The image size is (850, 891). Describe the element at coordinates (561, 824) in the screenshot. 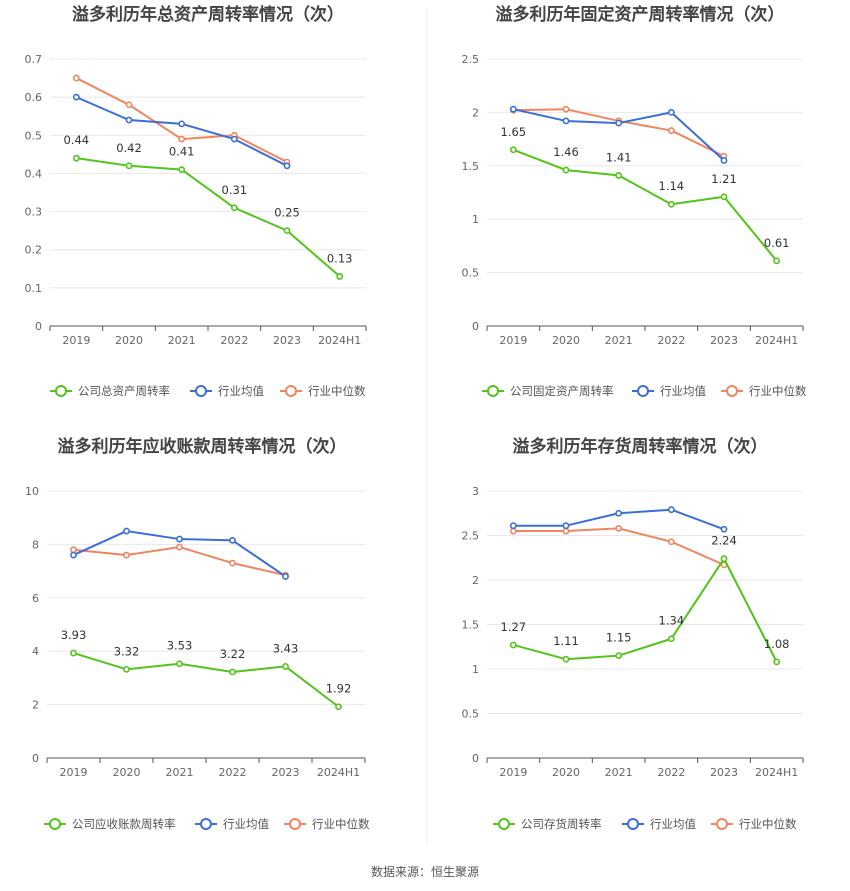

I see `legend-label: 公司存货周转率` at that location.